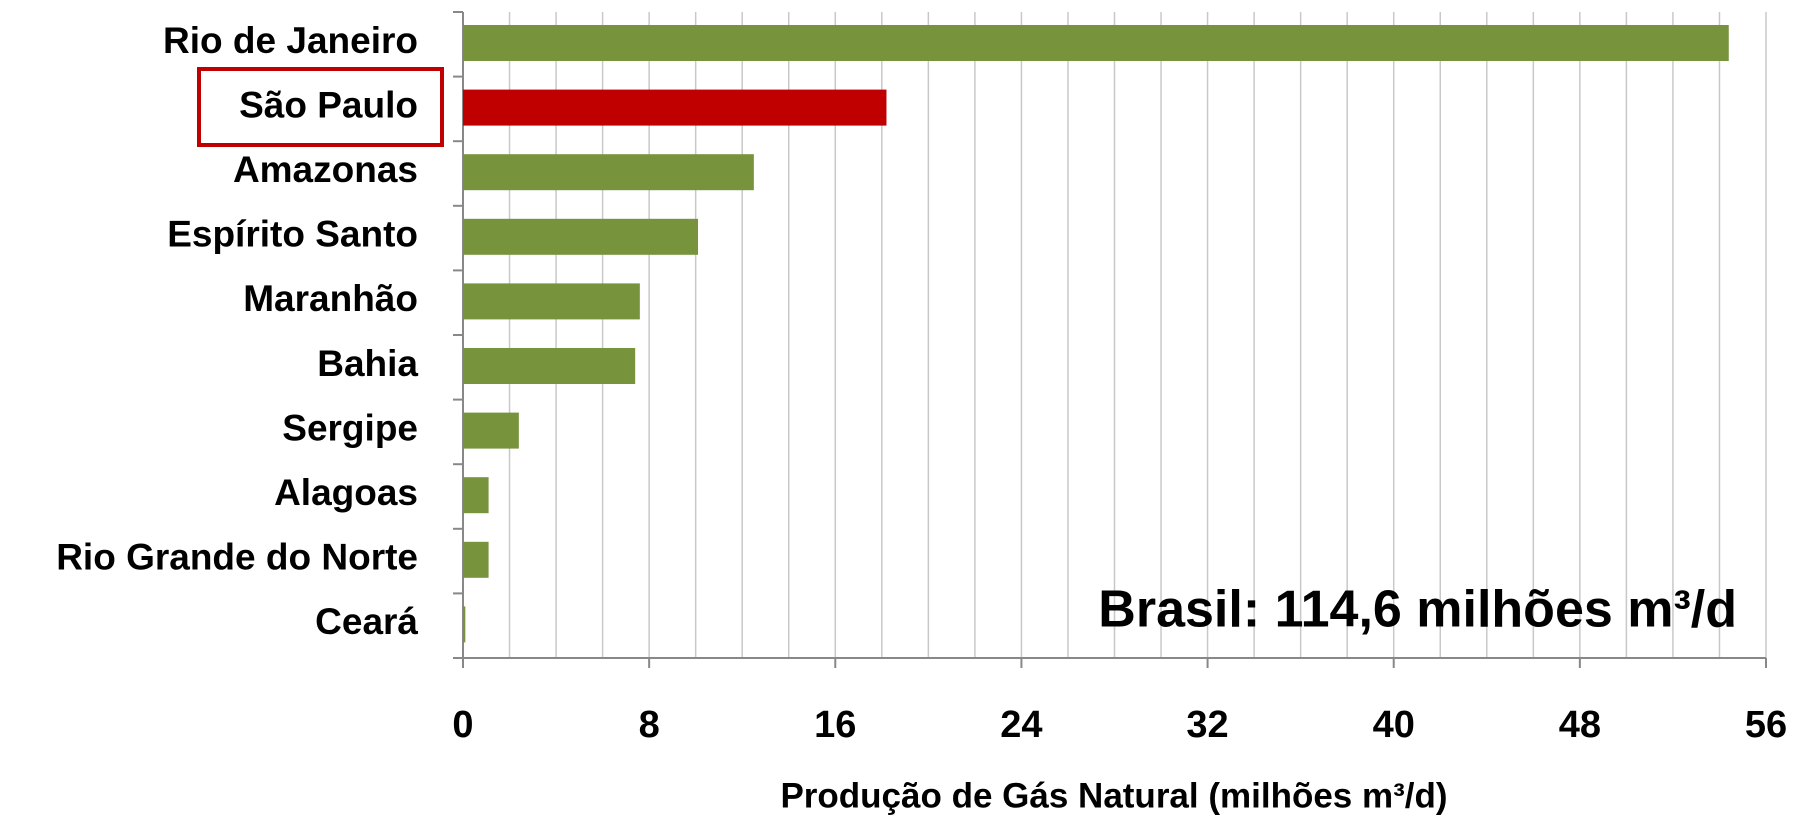  Describe the element at coordinates (237, 557) in the screenshot. I see `y-tick-label: Rio Grande do Norte` at that location.